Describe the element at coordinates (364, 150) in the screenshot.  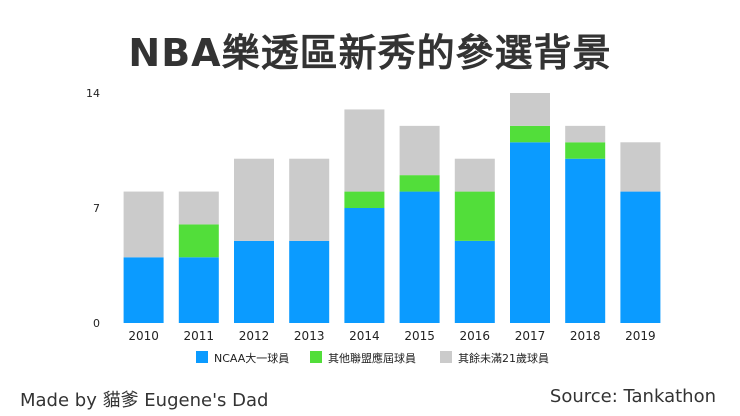
I see `bar-rest-2014` at that location.